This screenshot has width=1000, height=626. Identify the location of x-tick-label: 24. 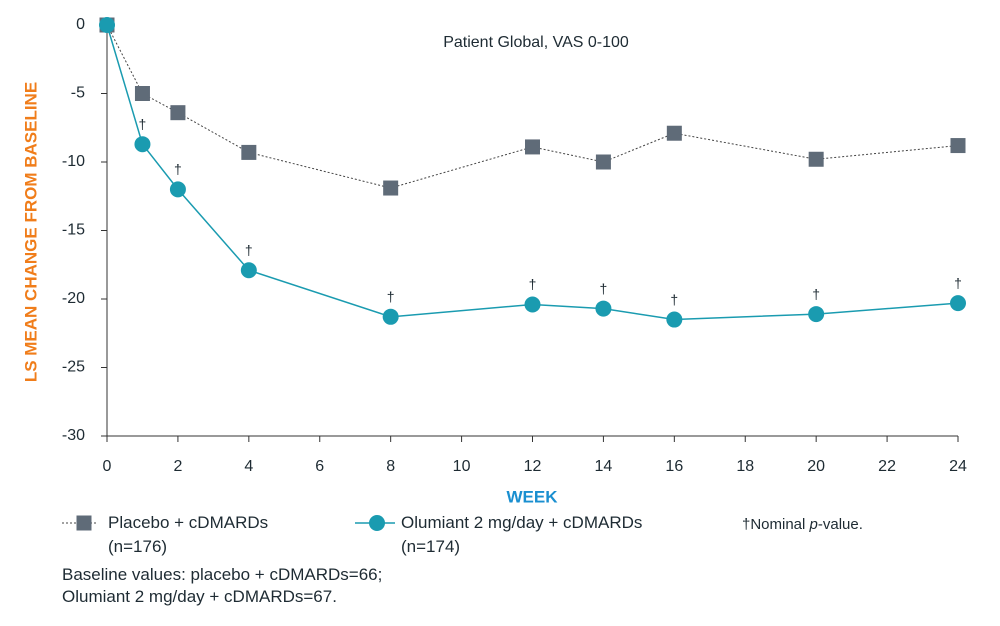
(958, 466).